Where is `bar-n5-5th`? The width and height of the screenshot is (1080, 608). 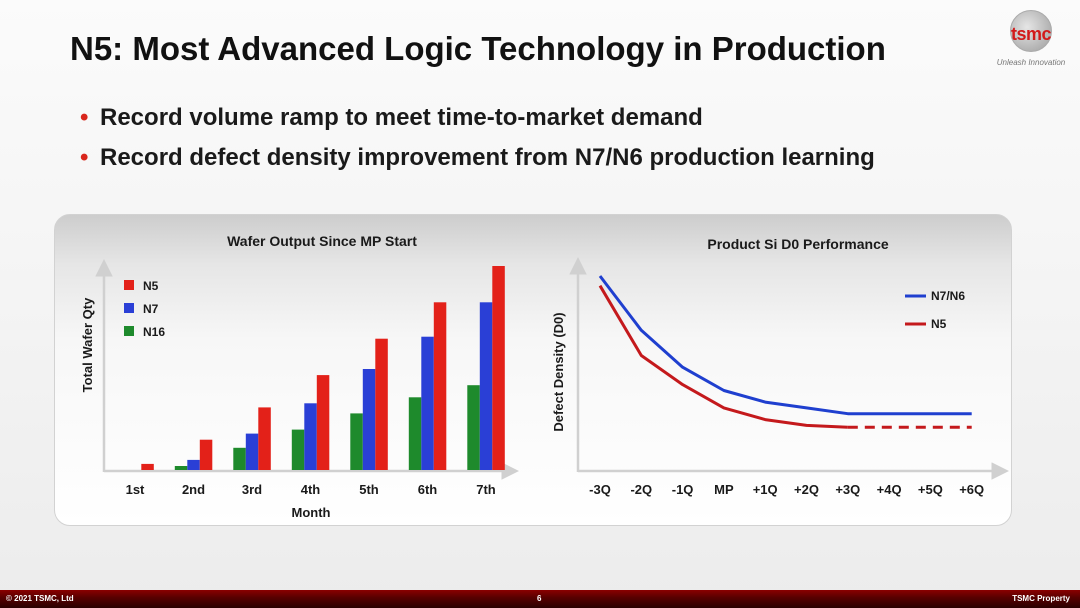 bar-n5-5th is located at coordinates (381, 404).